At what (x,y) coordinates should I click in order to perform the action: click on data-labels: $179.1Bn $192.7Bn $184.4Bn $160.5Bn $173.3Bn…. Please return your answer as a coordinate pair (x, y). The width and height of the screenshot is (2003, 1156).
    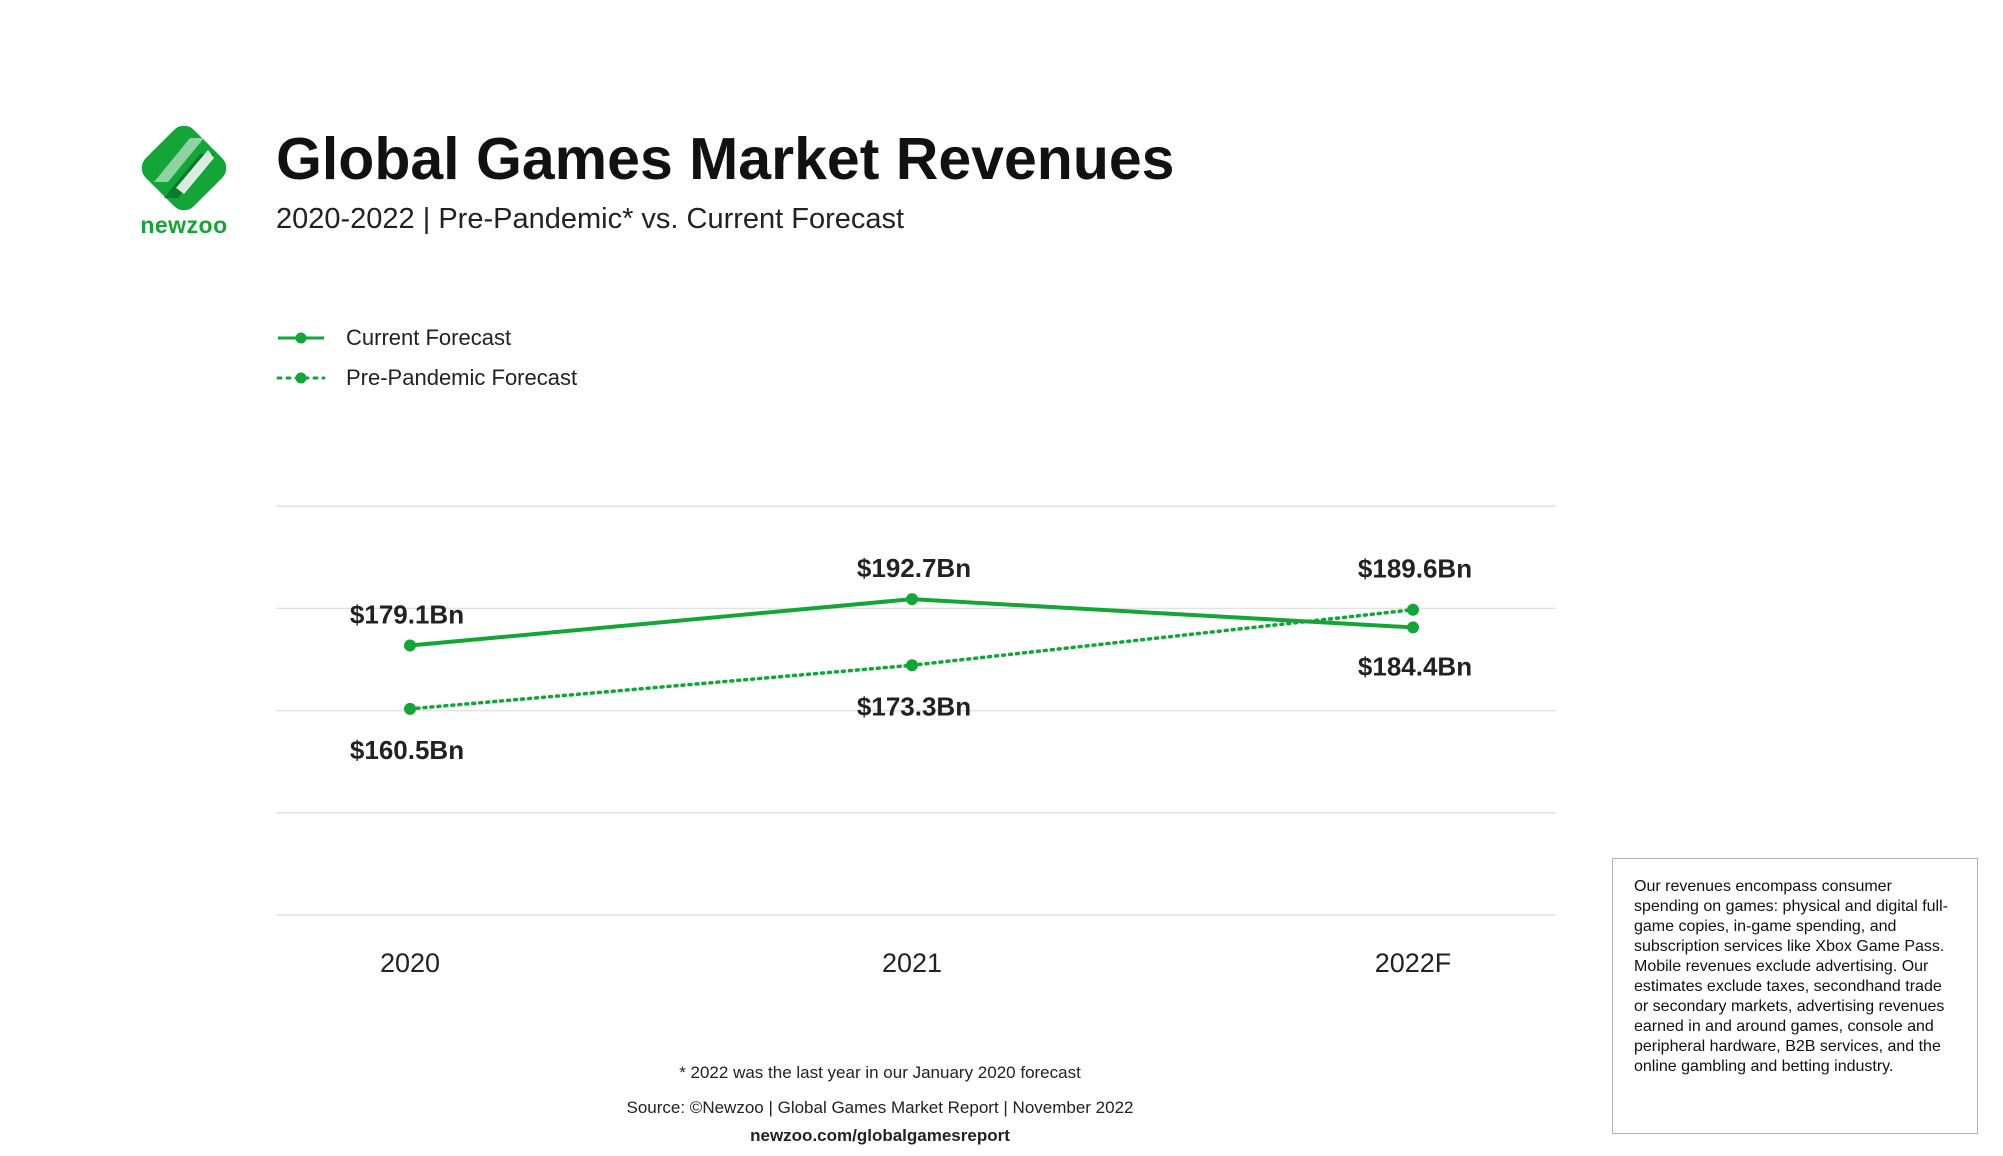
    Looking at the image, I should click on (911, 659).